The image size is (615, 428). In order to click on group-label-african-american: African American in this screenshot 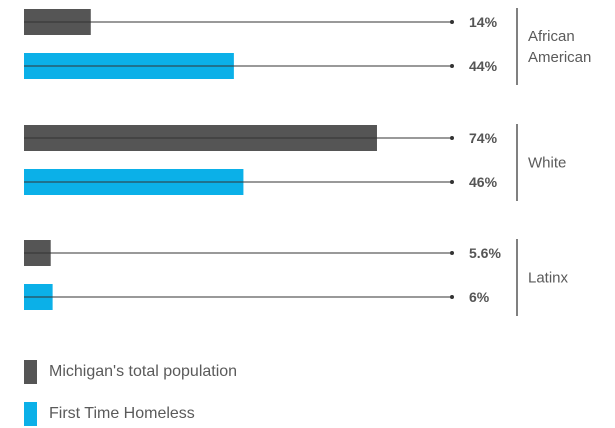, I will do `click(559, 47)`.